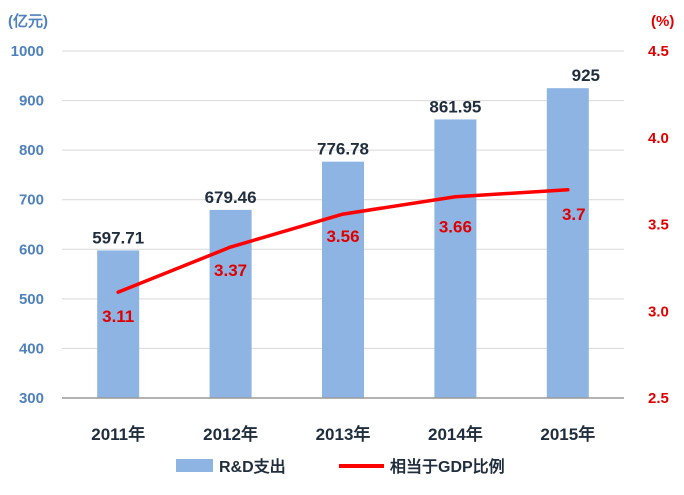 The height and width of the screenshot is (495, 684). What do you see at coordinates (658, 398) in the screenshot?
I see `right-tick-label: 2.5` at bounding box center [658, 398].